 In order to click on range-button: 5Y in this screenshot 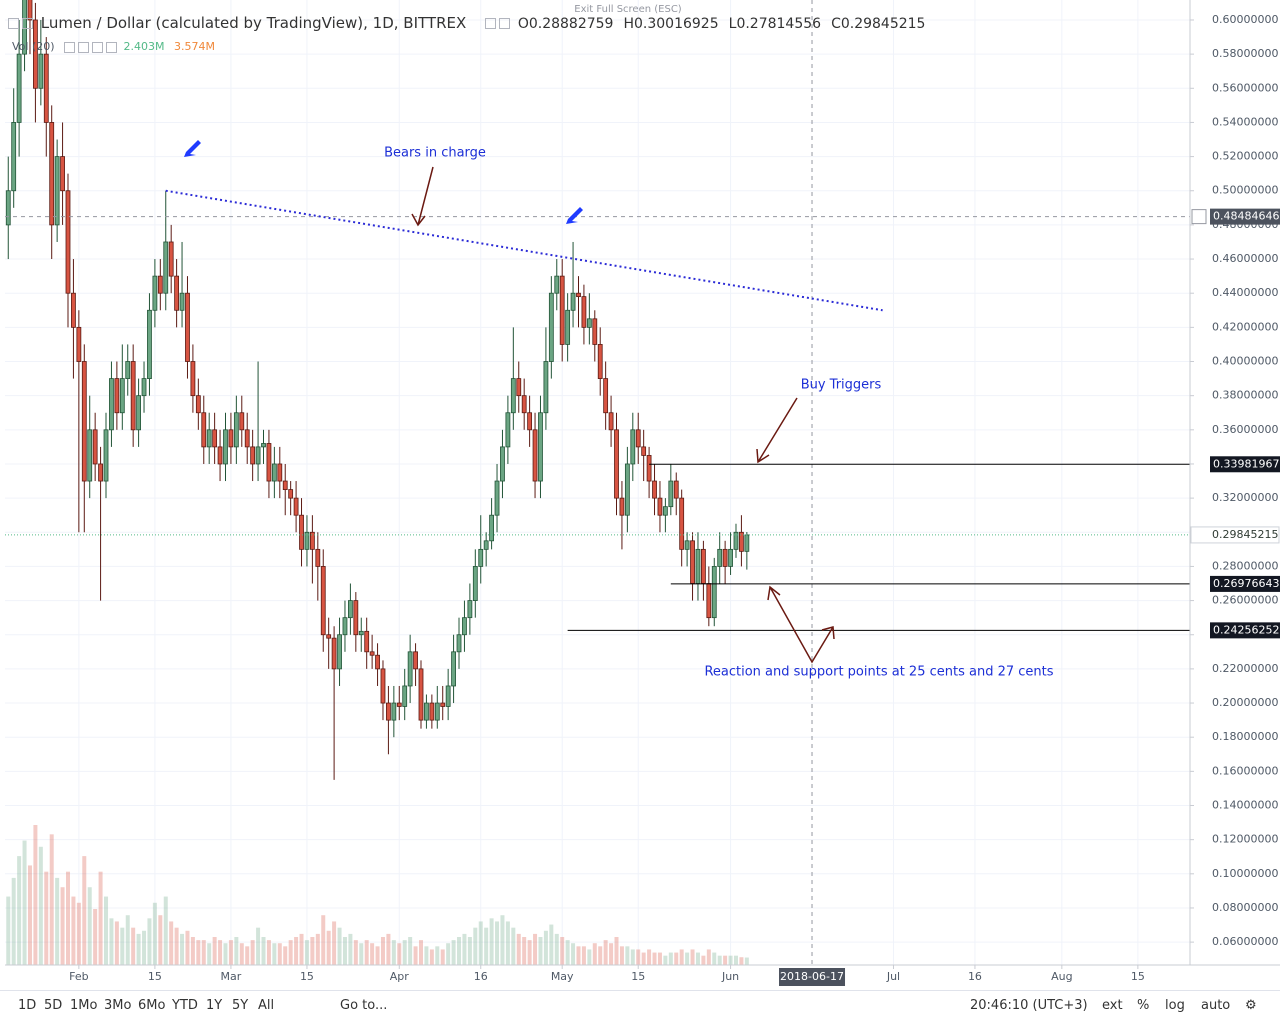, I will do `click(240, 1005)`.